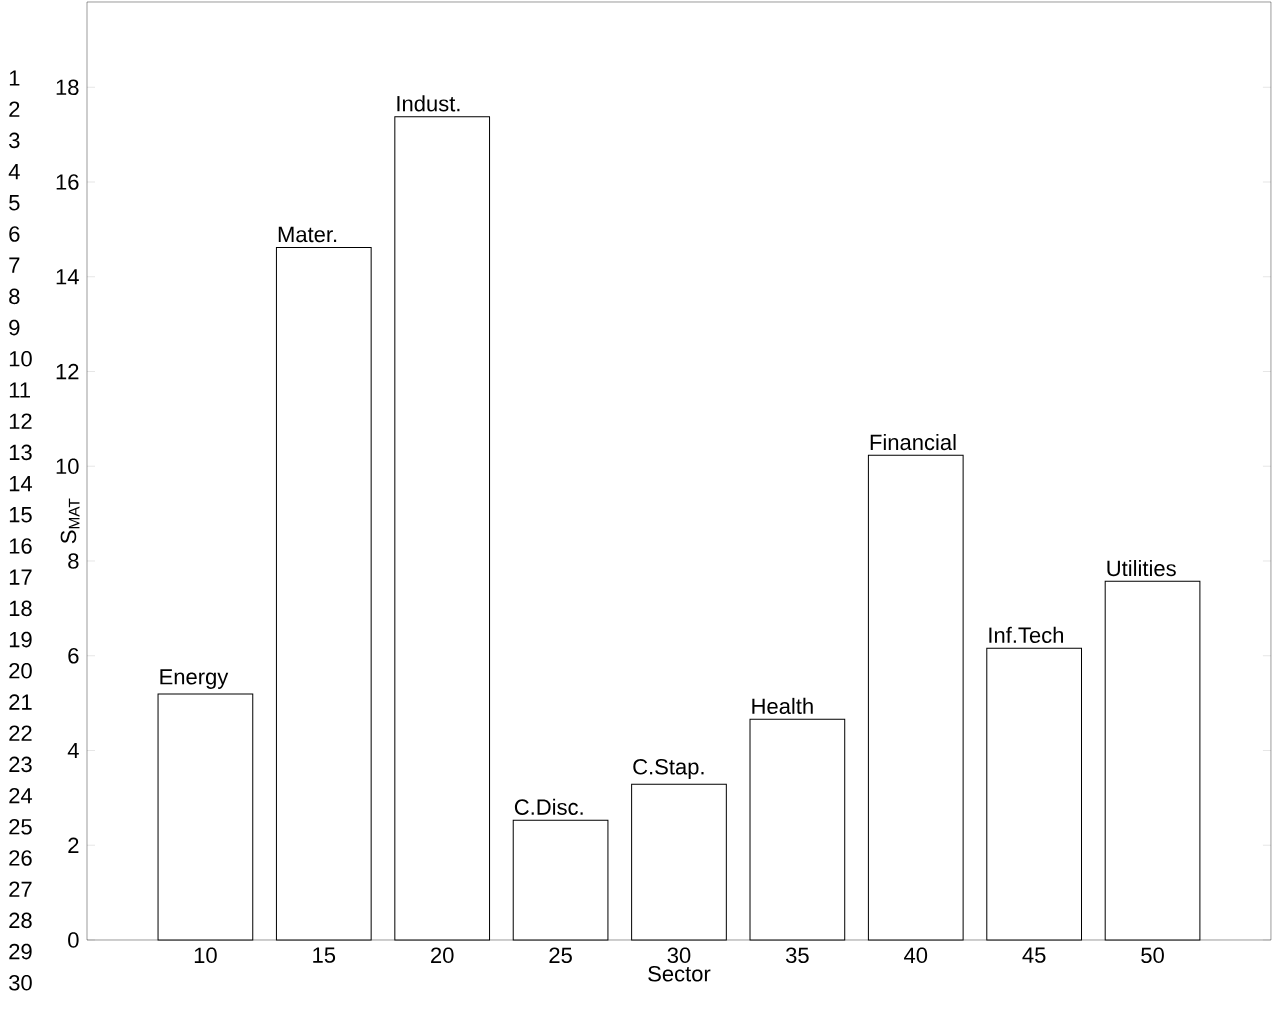 The height and width of the screenshot is (1011, 1274). Describe the element at coordinates (679, 973) in the screenshot. I see `x-axis-title: Sector` at that location.